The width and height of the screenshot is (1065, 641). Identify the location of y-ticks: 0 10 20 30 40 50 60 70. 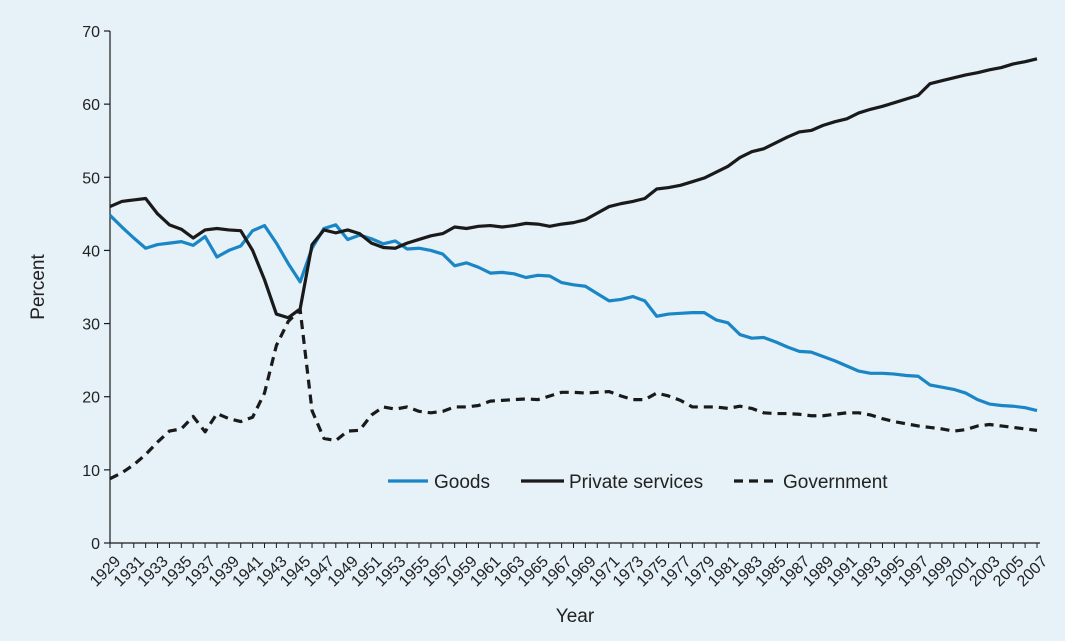
(96, 288).